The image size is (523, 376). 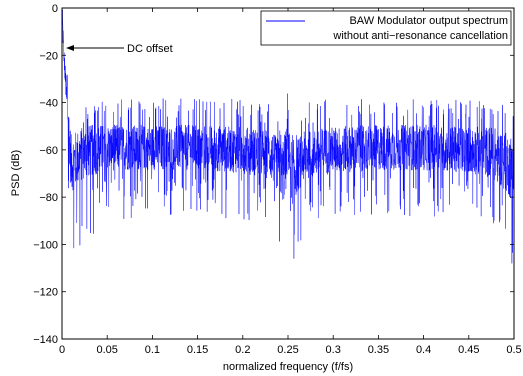 What do you see at coordinates (242, 350) in the screenshot?
I see `x-tick-label: 0.2` at bounding box center [242, 350].